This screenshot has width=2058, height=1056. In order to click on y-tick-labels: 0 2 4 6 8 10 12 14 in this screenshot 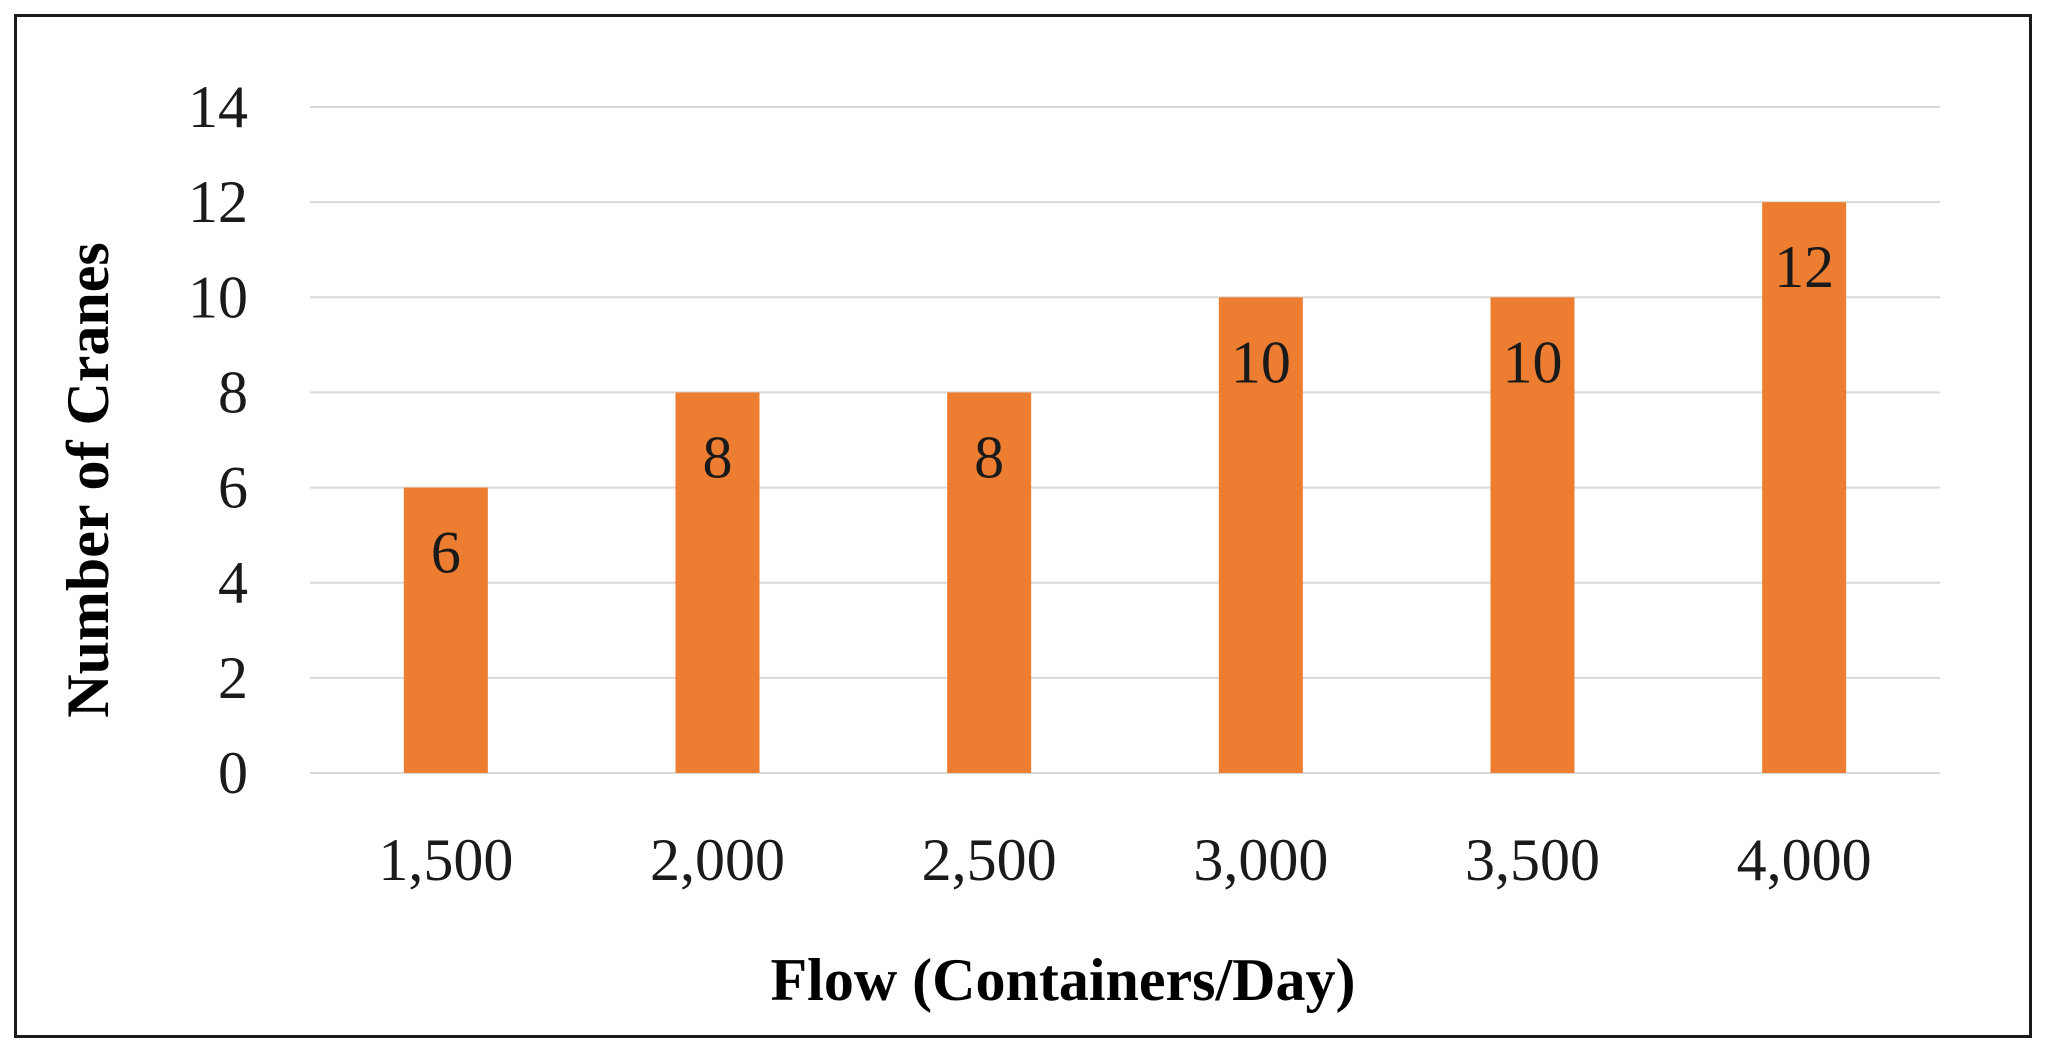, I will do `click(218, 440)`.